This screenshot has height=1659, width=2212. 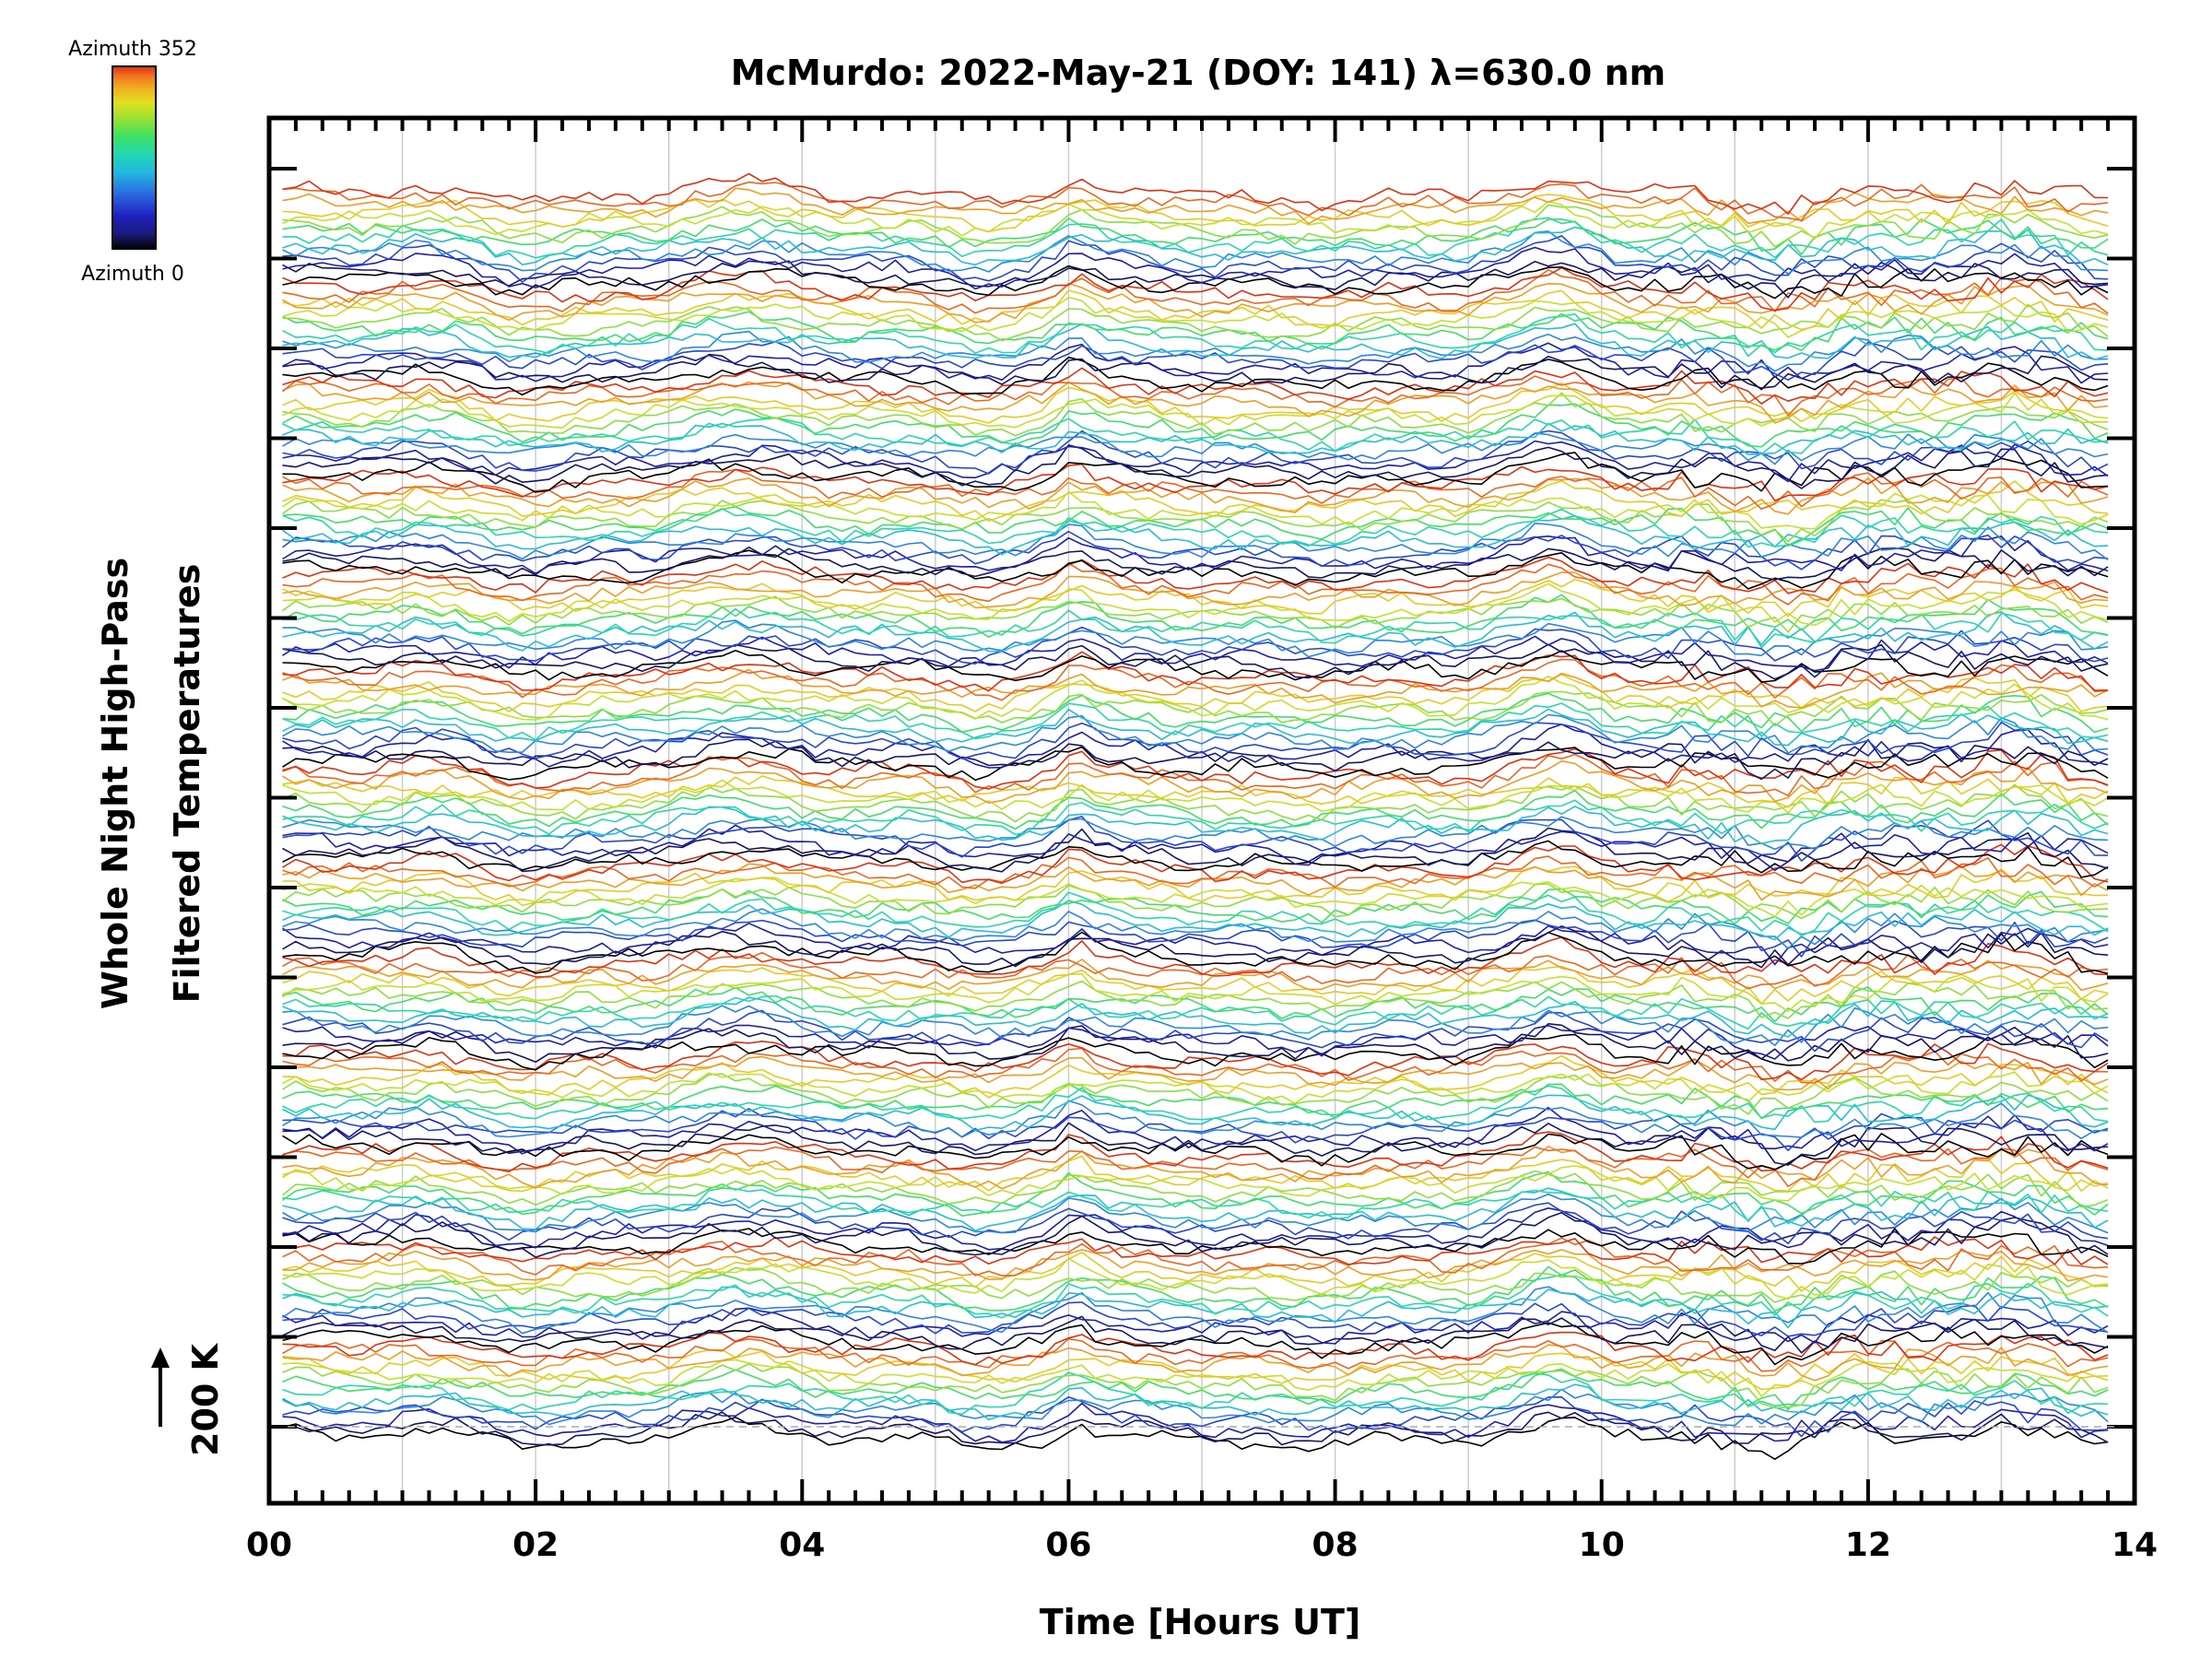 I want to click on x-tick-label: 00, so click(x=269, y=1545).